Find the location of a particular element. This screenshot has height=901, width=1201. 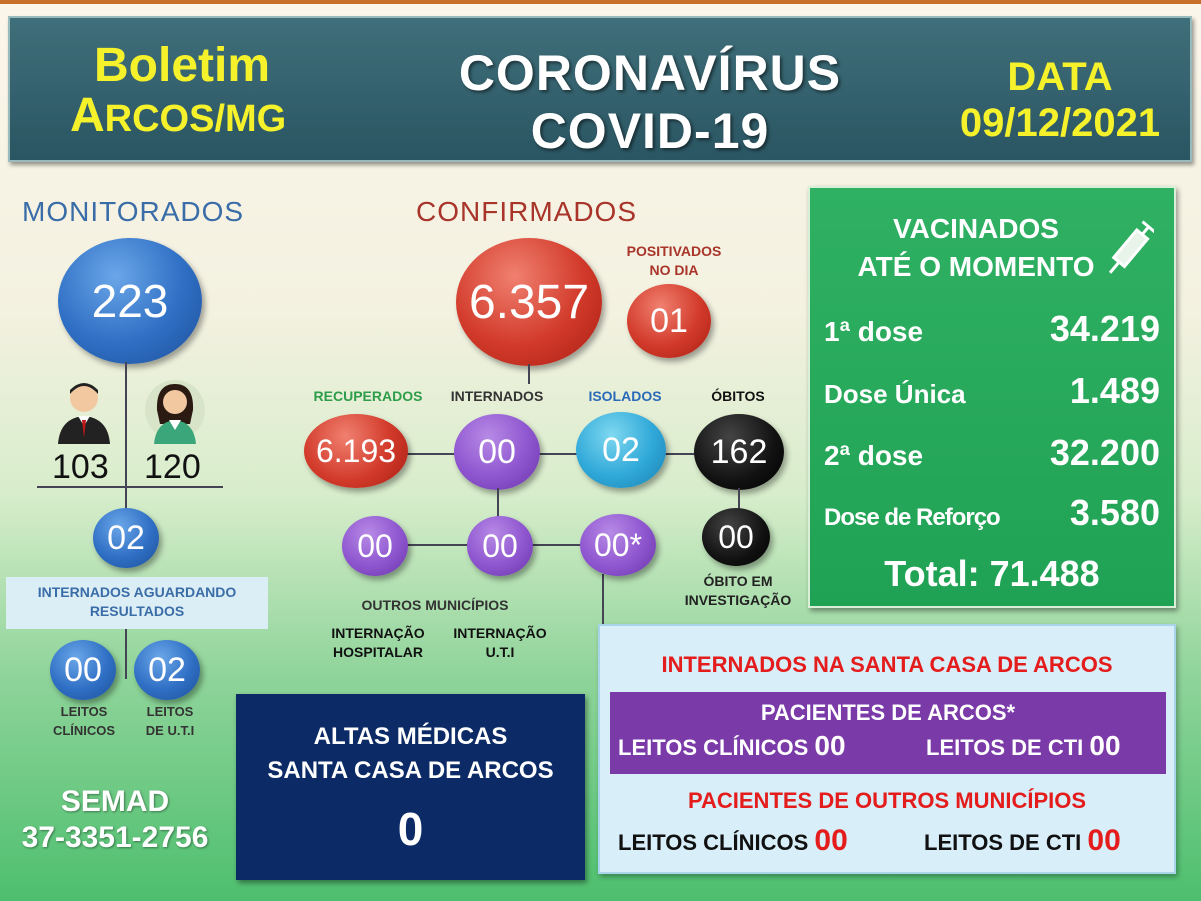

positivados-bubble: 01 is located at coordinates (669, 321).